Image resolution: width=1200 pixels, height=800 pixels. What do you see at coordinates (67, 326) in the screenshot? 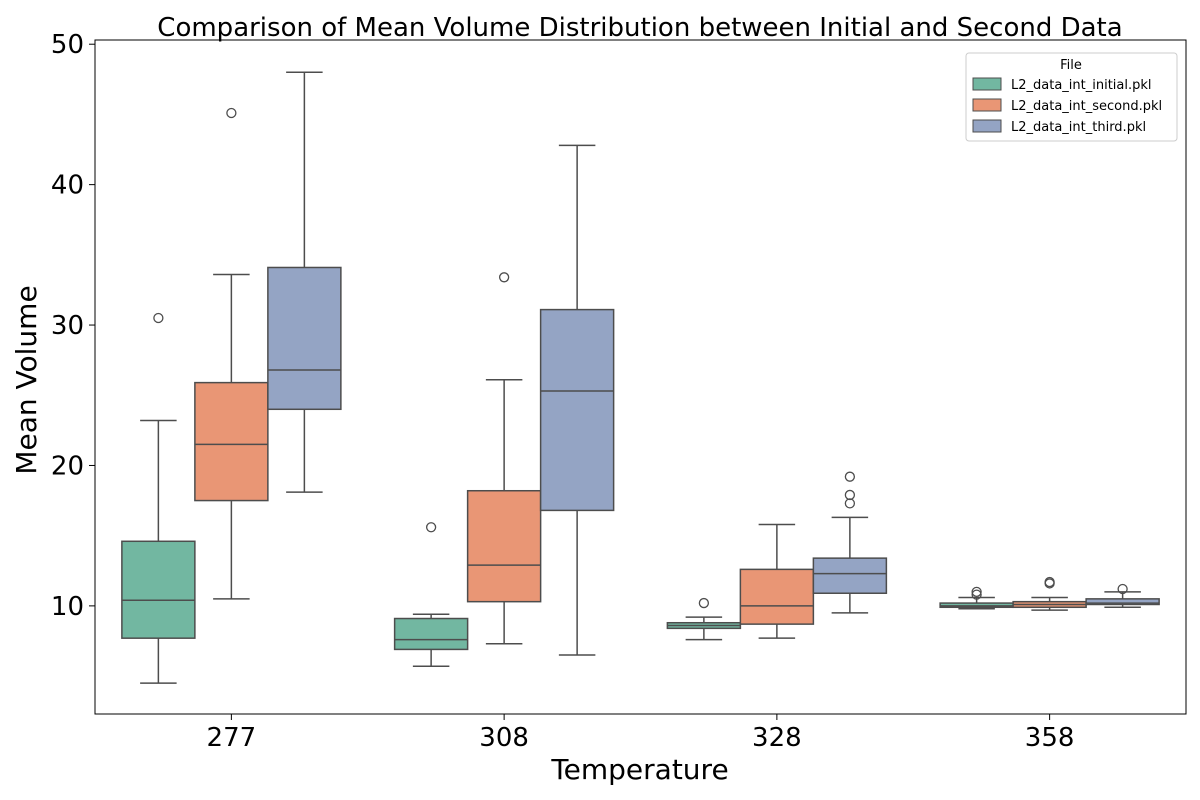
I see `y-tick-label: 30` at bounding box center [67, 326].